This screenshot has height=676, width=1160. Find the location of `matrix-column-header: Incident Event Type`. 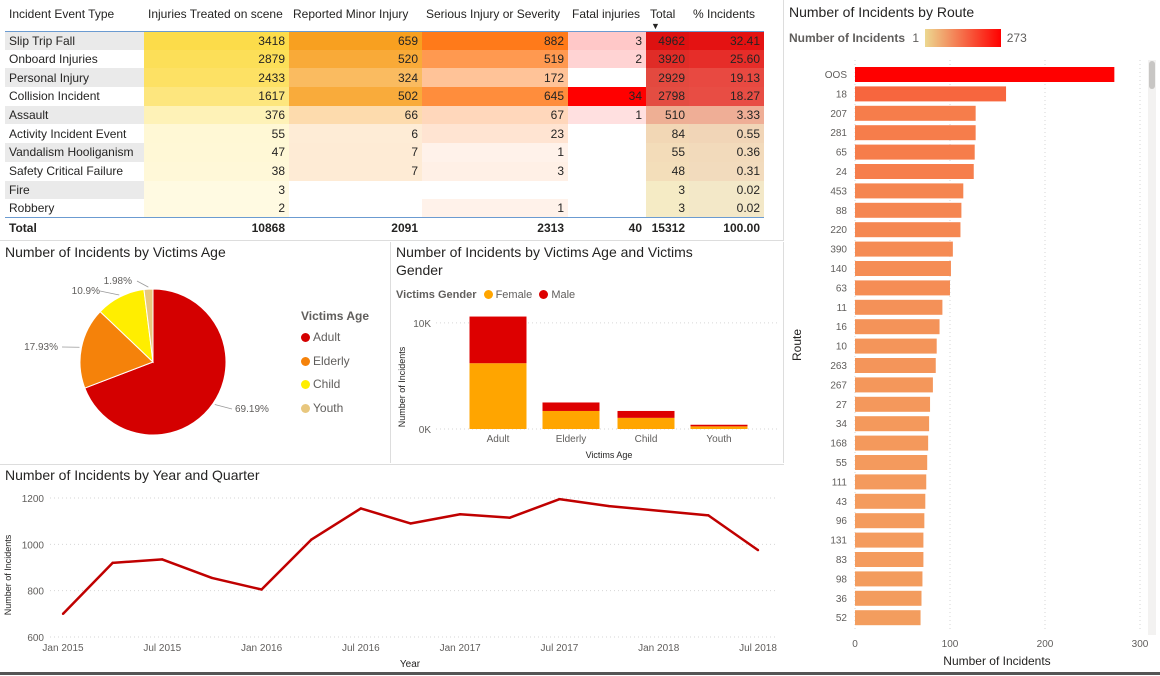

matrix-column-header: Incident Event Type is located at coordinates (74, 19).